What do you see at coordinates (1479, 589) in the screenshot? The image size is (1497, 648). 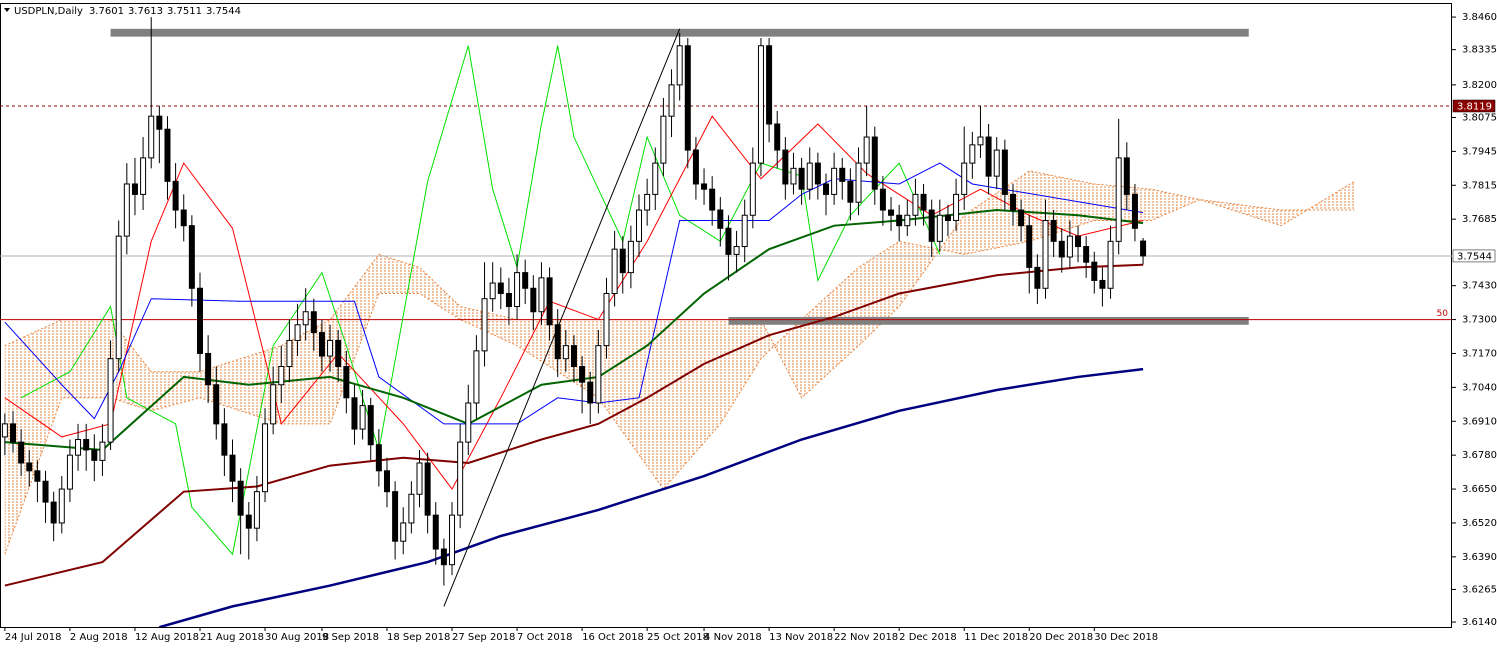 I see `y-tick-label: 3.6265` at bounding box center [1479, 589].